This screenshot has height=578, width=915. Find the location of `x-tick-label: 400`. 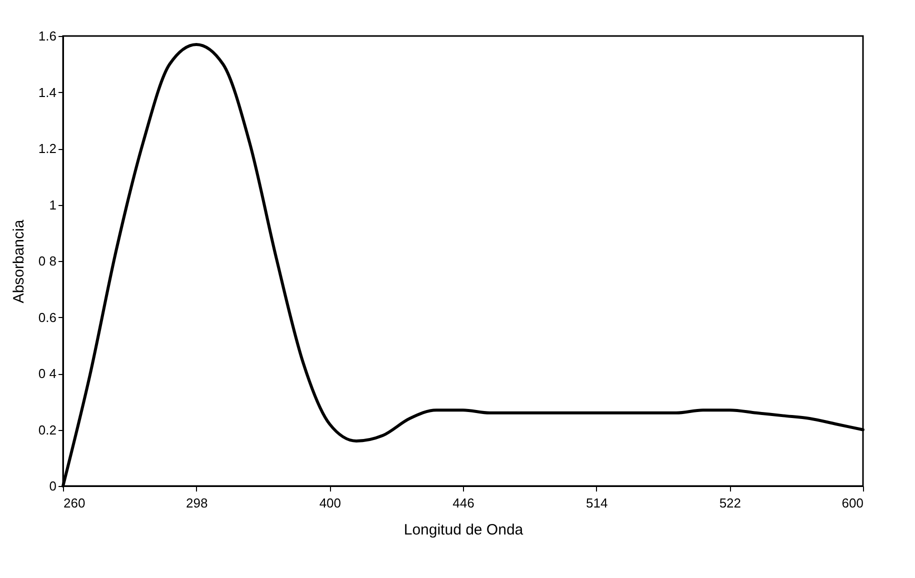

x-tick-label: 400 is located at coordinates (330, 503).